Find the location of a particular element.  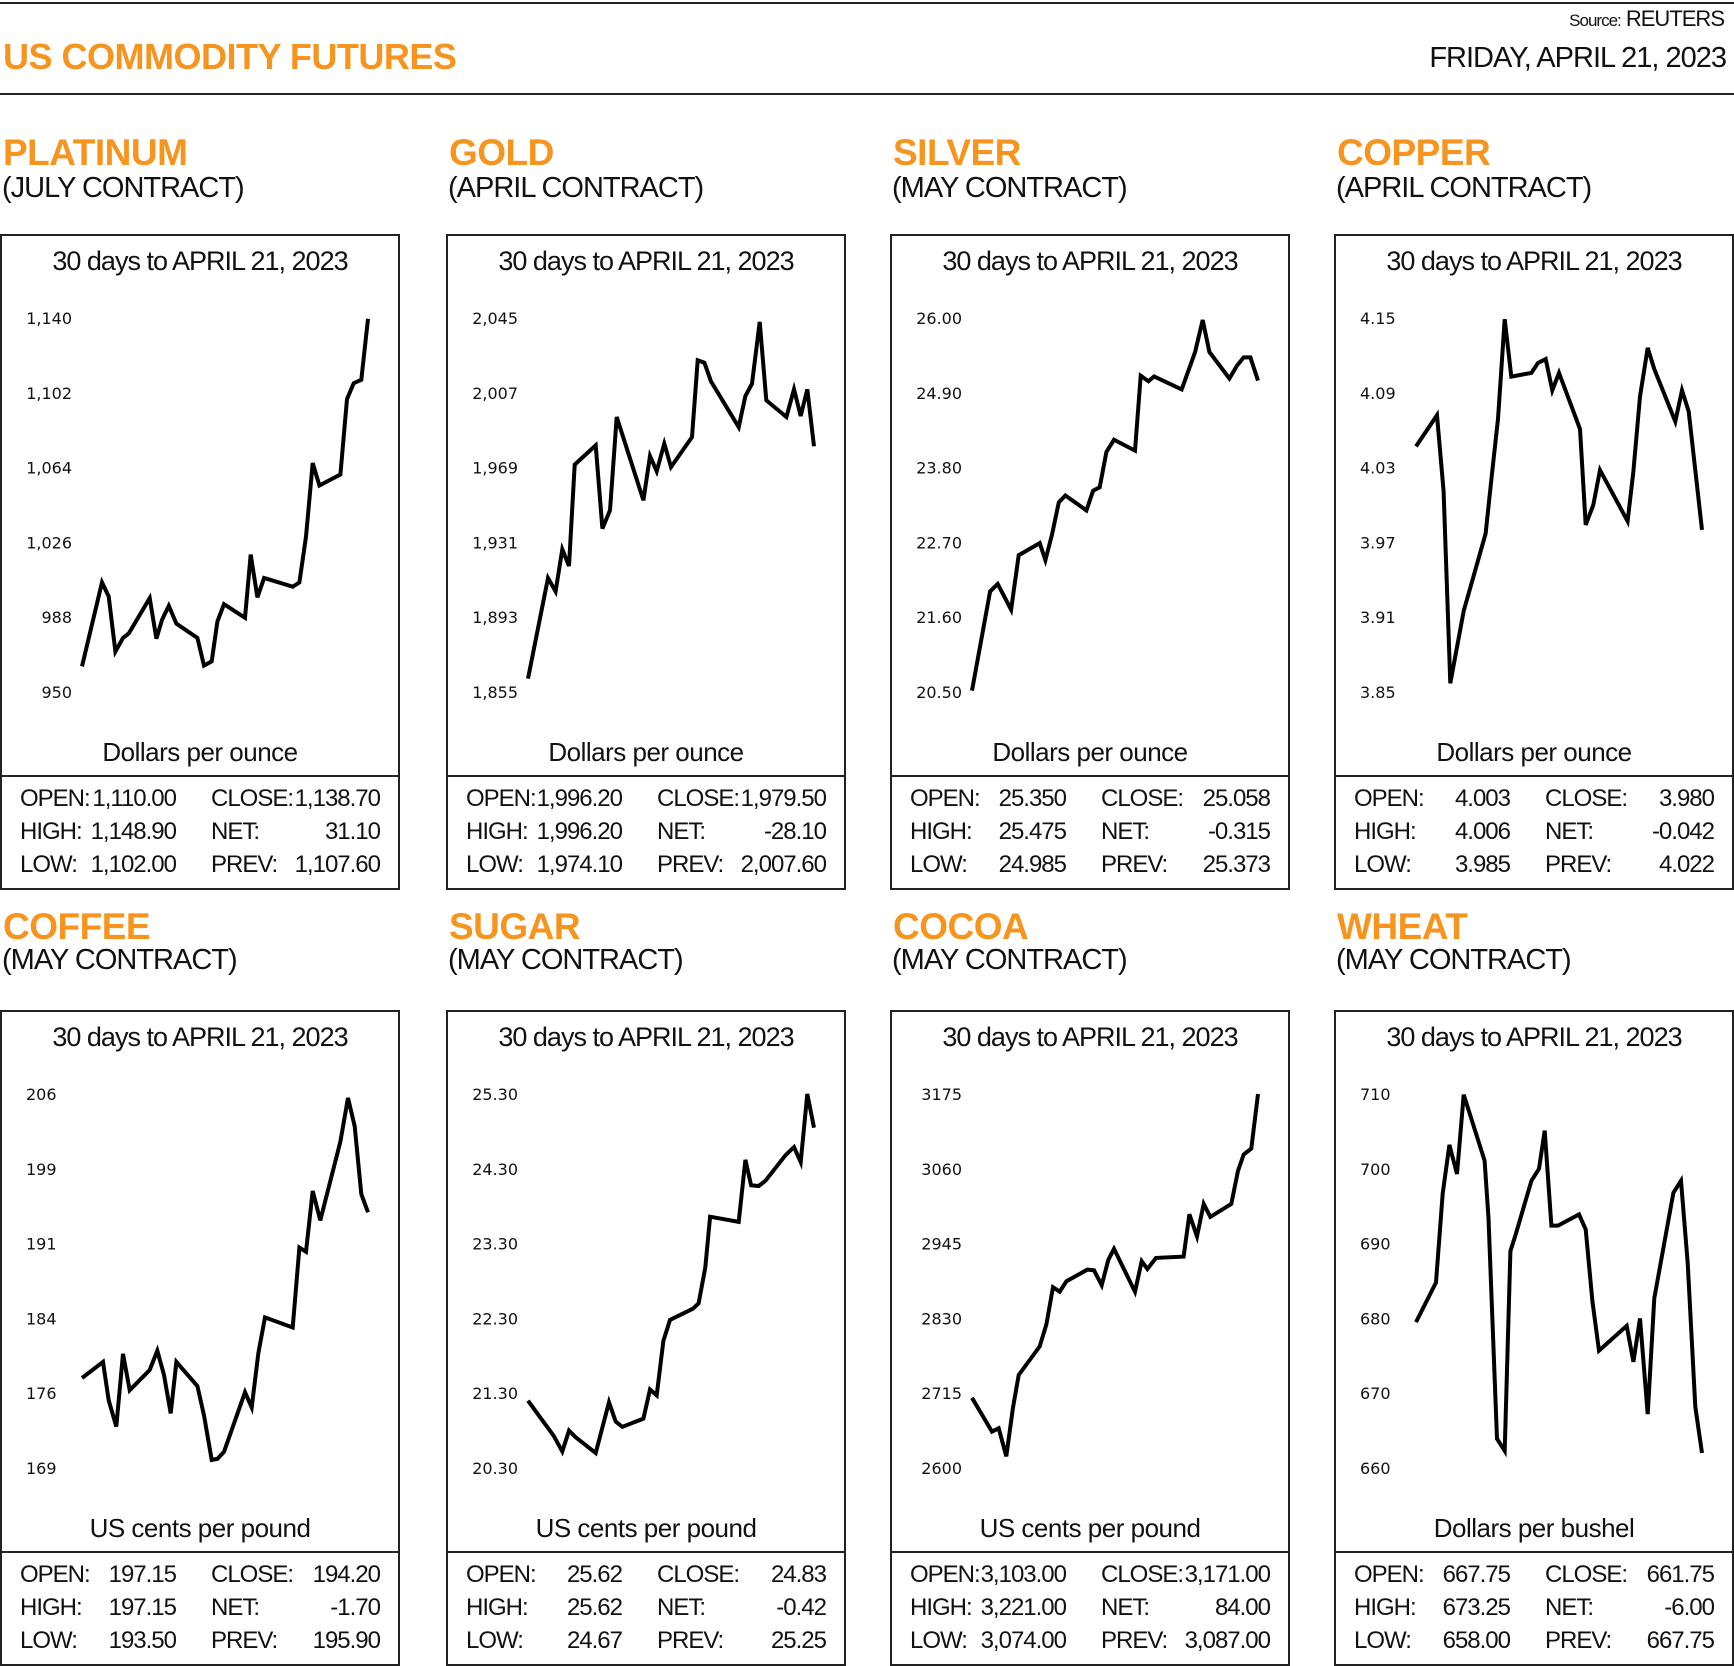

high-value: 25.62 is located at coordinates (594, 1607).